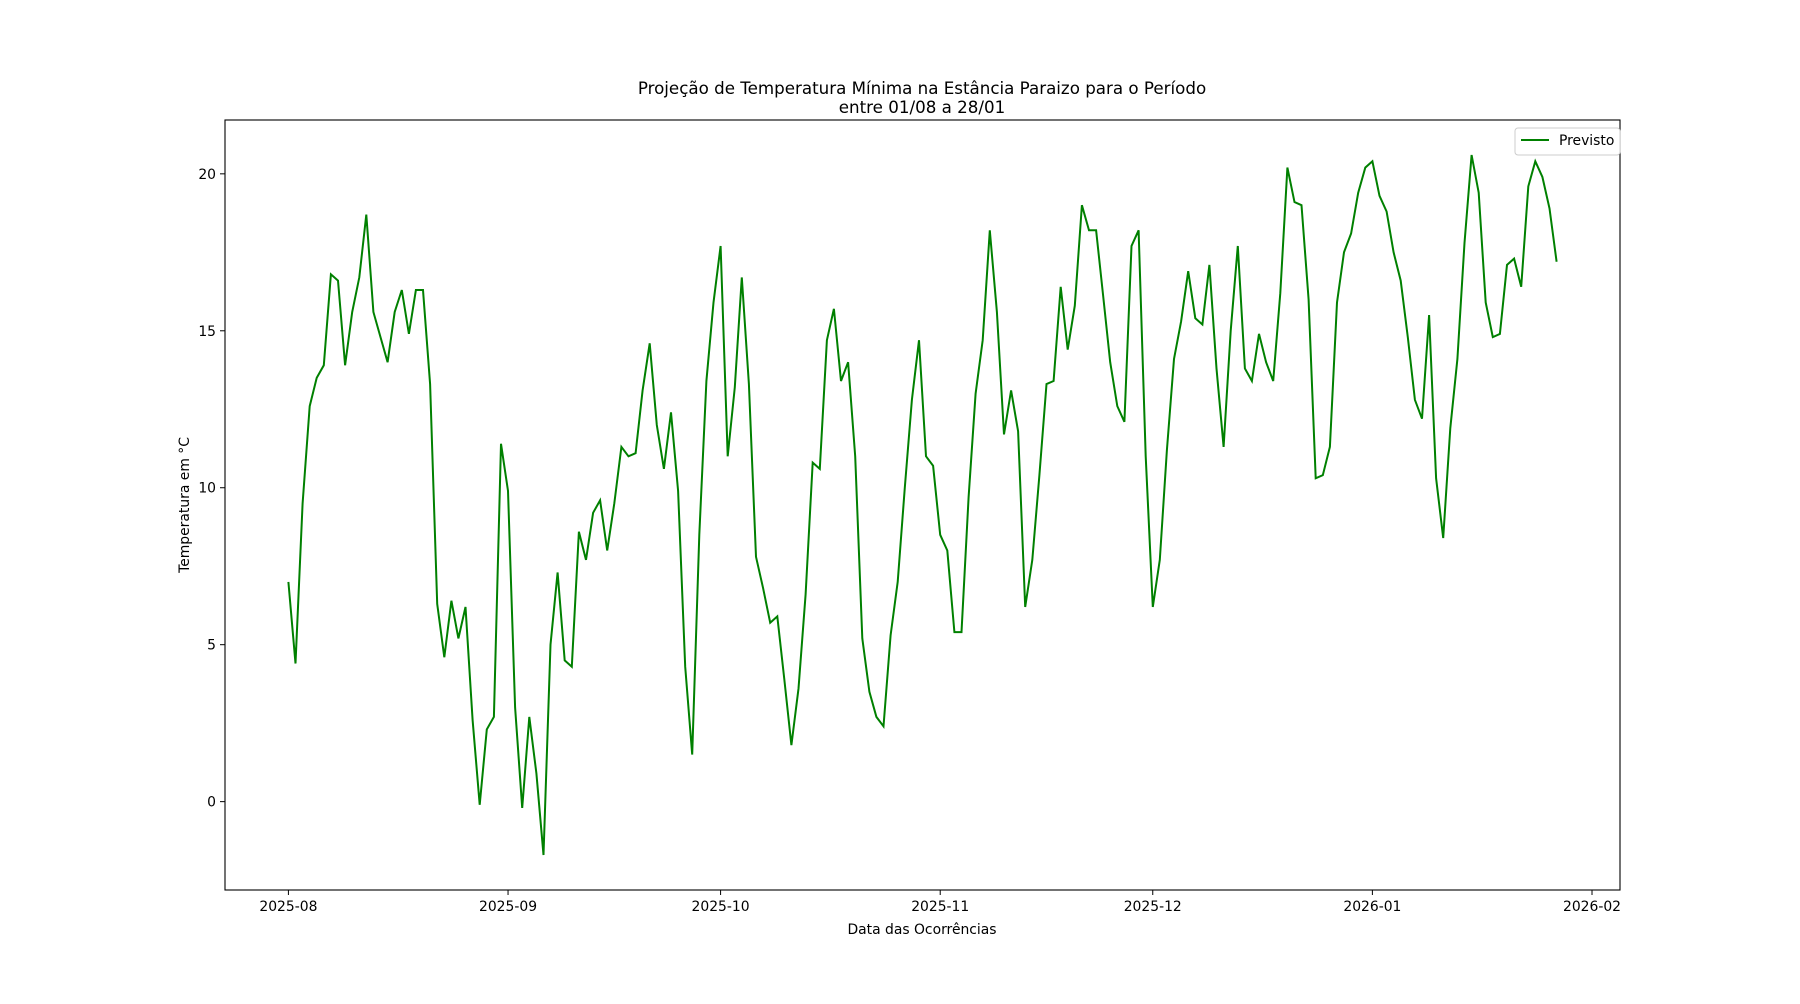 This screenshot has height=1004, width=1800. I want to click on x-tick-label: 2025-11, so click(940, 907).